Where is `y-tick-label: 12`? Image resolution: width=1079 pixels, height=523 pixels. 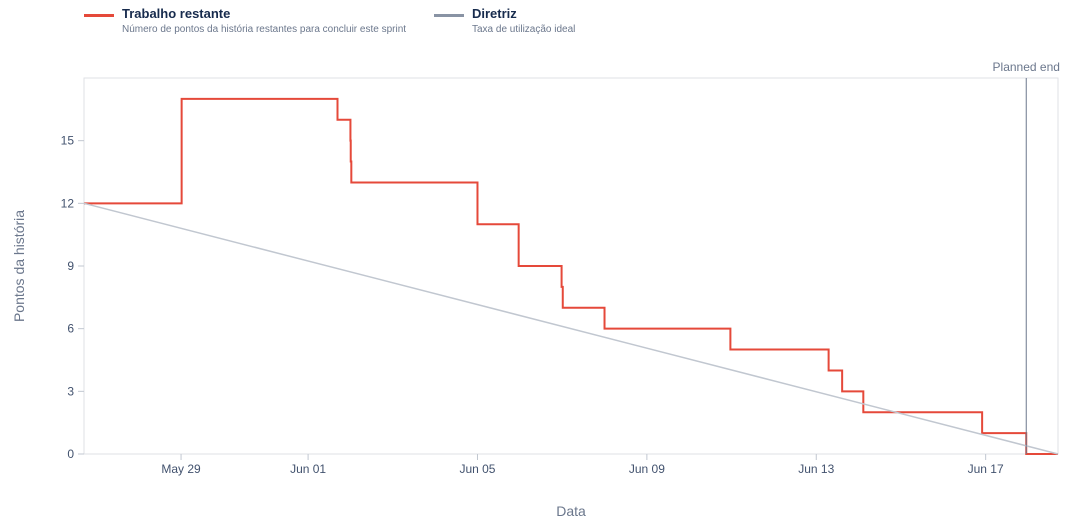
y-tick-label: 12 is located at coordinates (68, 203).